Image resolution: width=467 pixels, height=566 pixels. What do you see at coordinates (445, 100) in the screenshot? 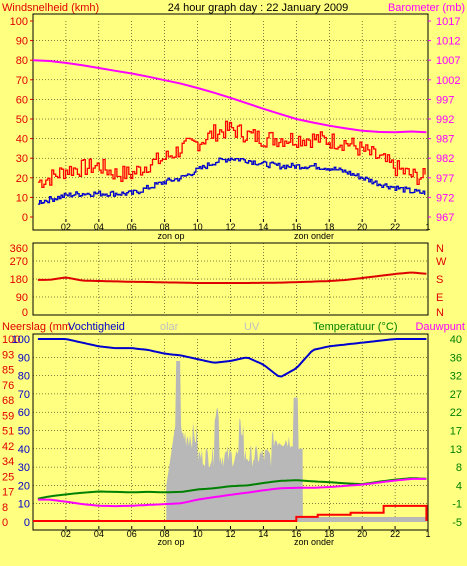
I see `baro-tick-label: 997` at bounding box center [445, 100].